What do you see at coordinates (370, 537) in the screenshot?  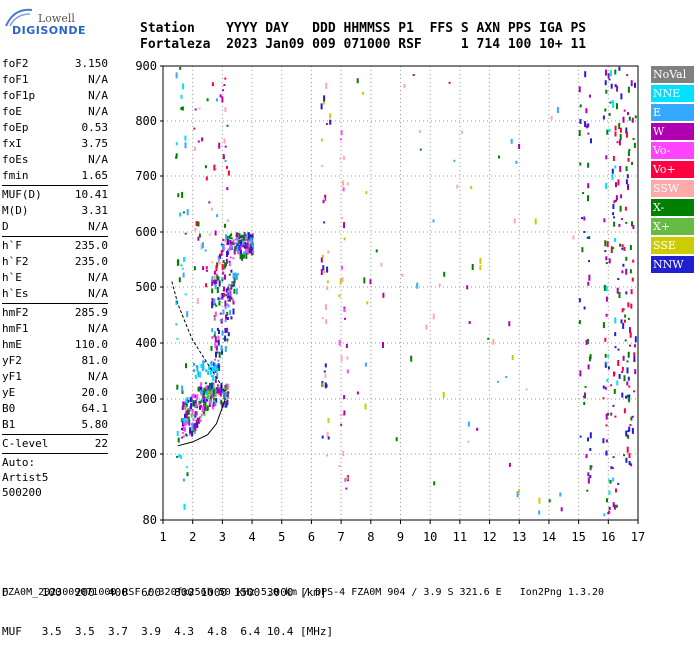 I see `x-tick-label: 8` at bounding box center [370, 537].